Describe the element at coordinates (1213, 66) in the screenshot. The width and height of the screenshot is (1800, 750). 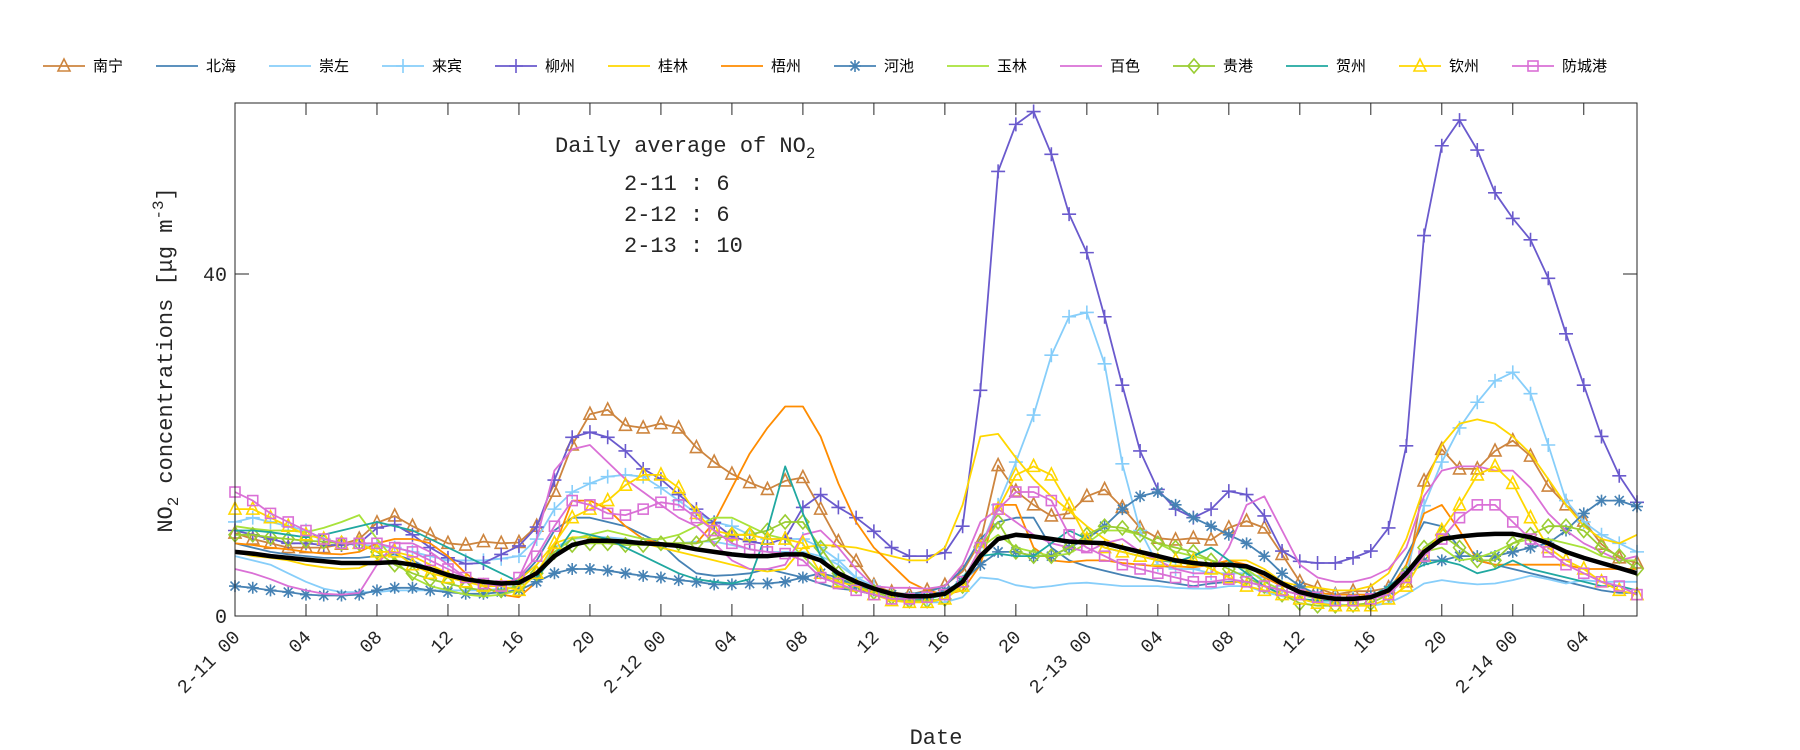
I see `legend-item-贵港: 贵港` at that location.